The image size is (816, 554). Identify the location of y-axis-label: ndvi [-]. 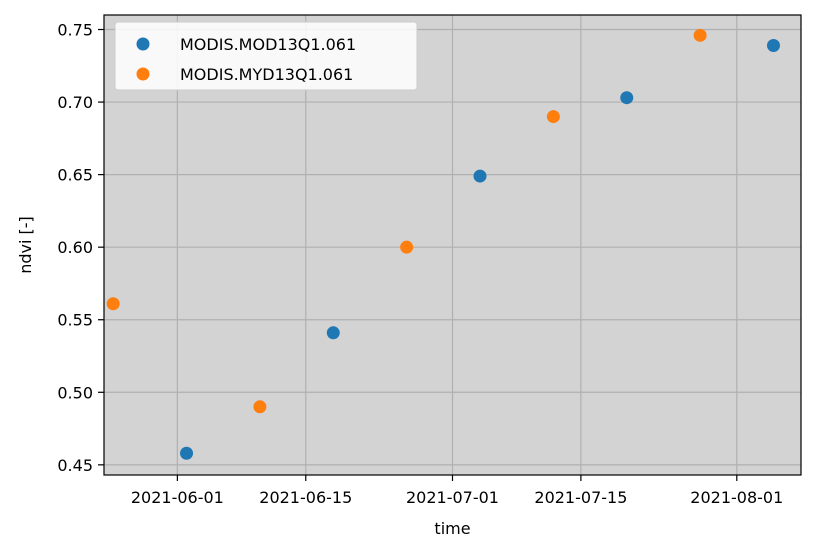
(25, 245).